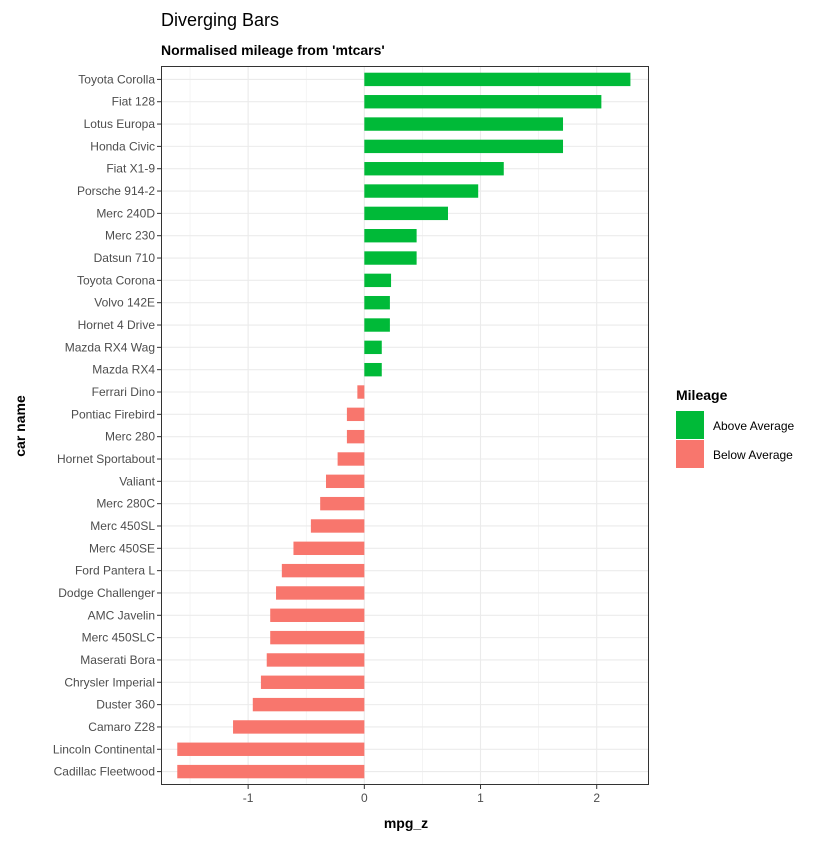  I want to click on y-tick-label: Datsun 710, so click(125, 258).